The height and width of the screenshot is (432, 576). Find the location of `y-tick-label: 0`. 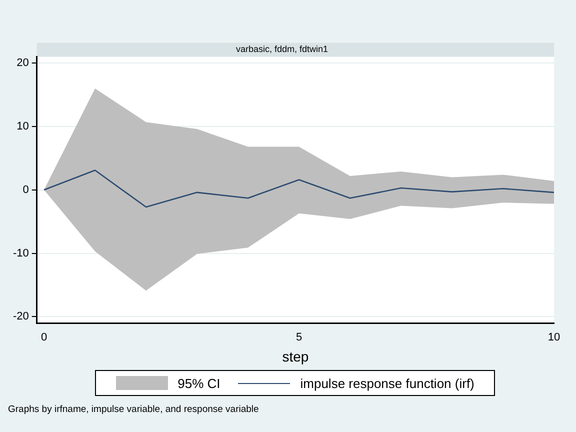

y-tick-label: 0 is located at coordinates (25, 190).